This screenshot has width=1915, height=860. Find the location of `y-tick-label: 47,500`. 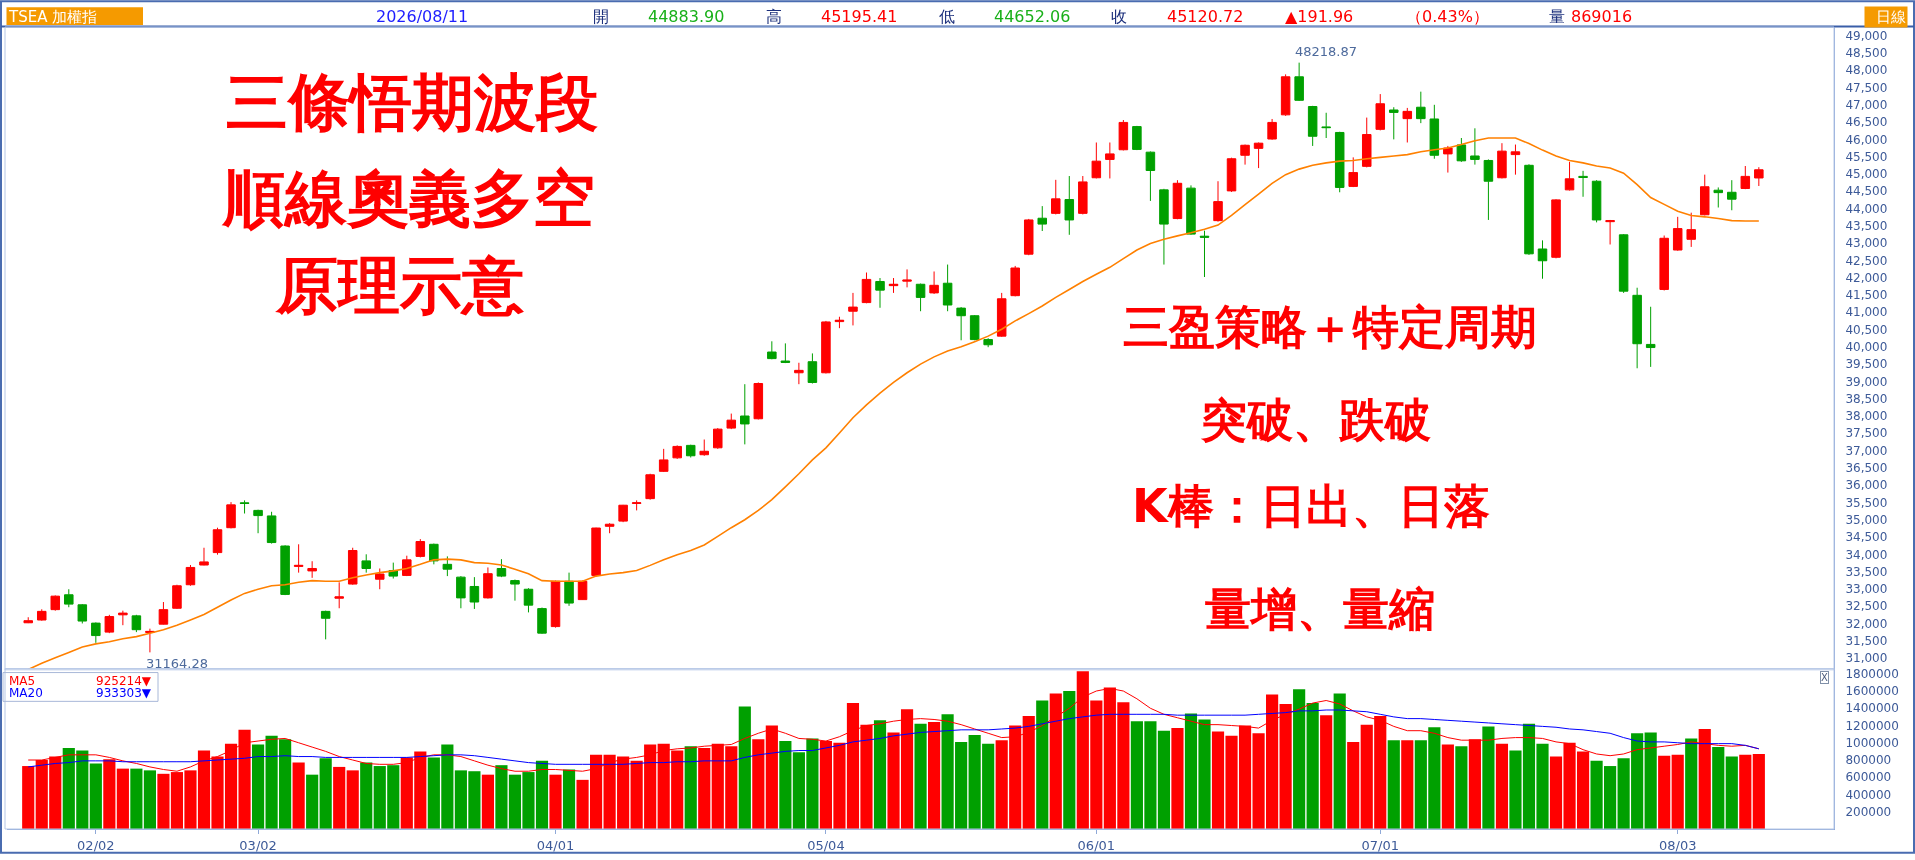

y-tick-label: 47,500 is located at coordinates (1866, 87).